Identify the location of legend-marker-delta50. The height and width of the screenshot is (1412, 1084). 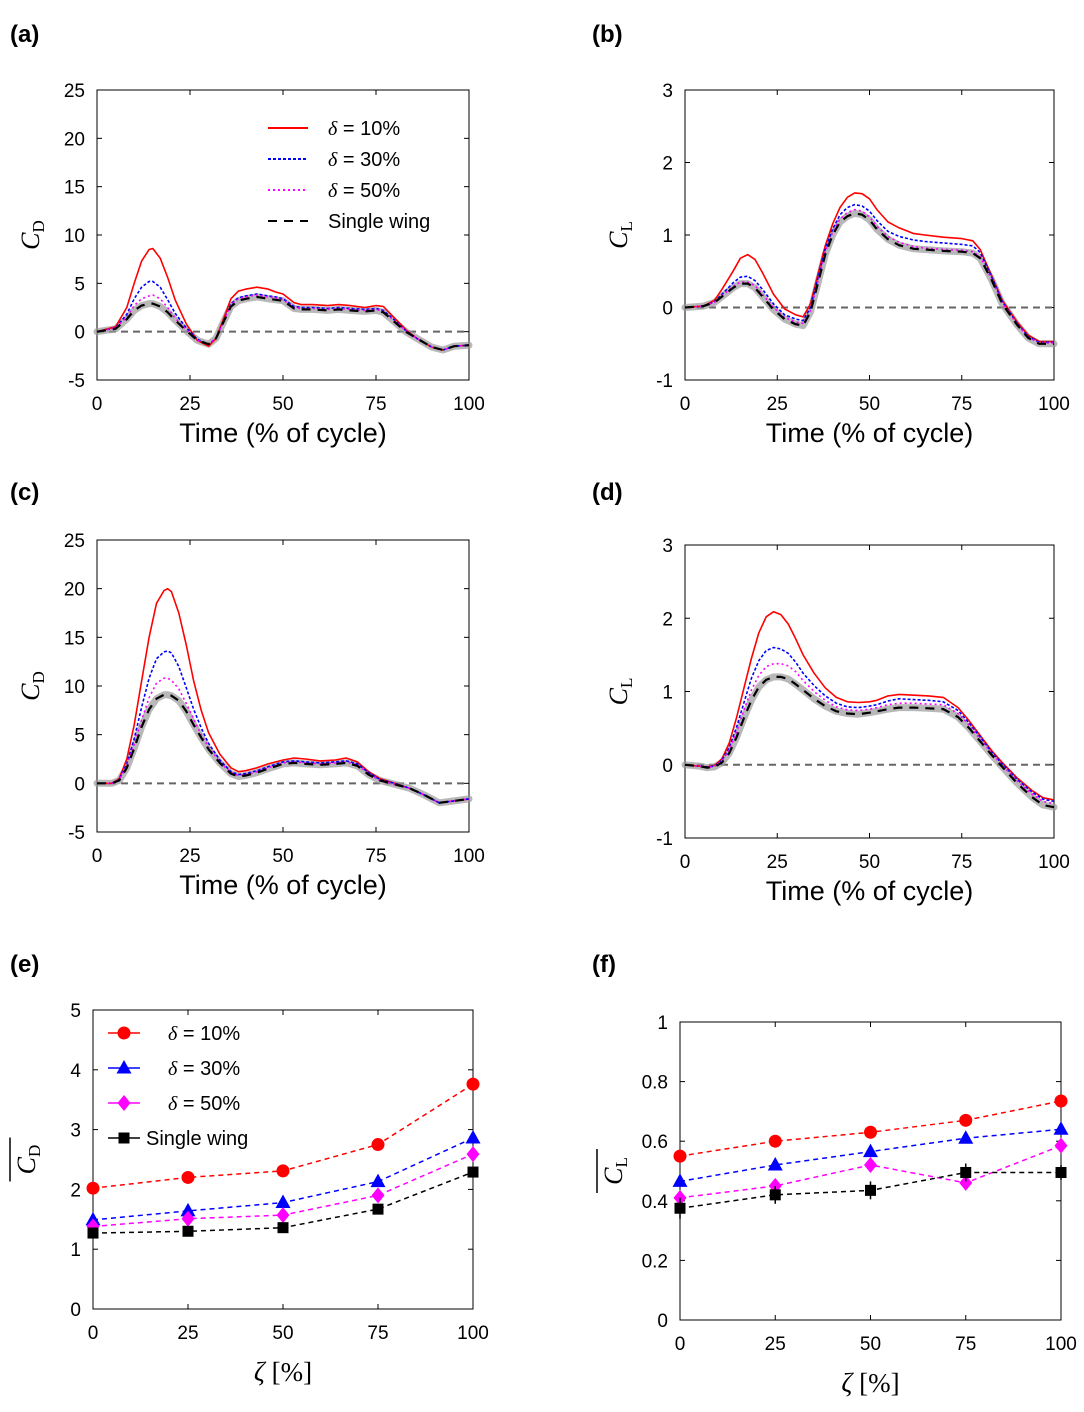
(124, 1103).